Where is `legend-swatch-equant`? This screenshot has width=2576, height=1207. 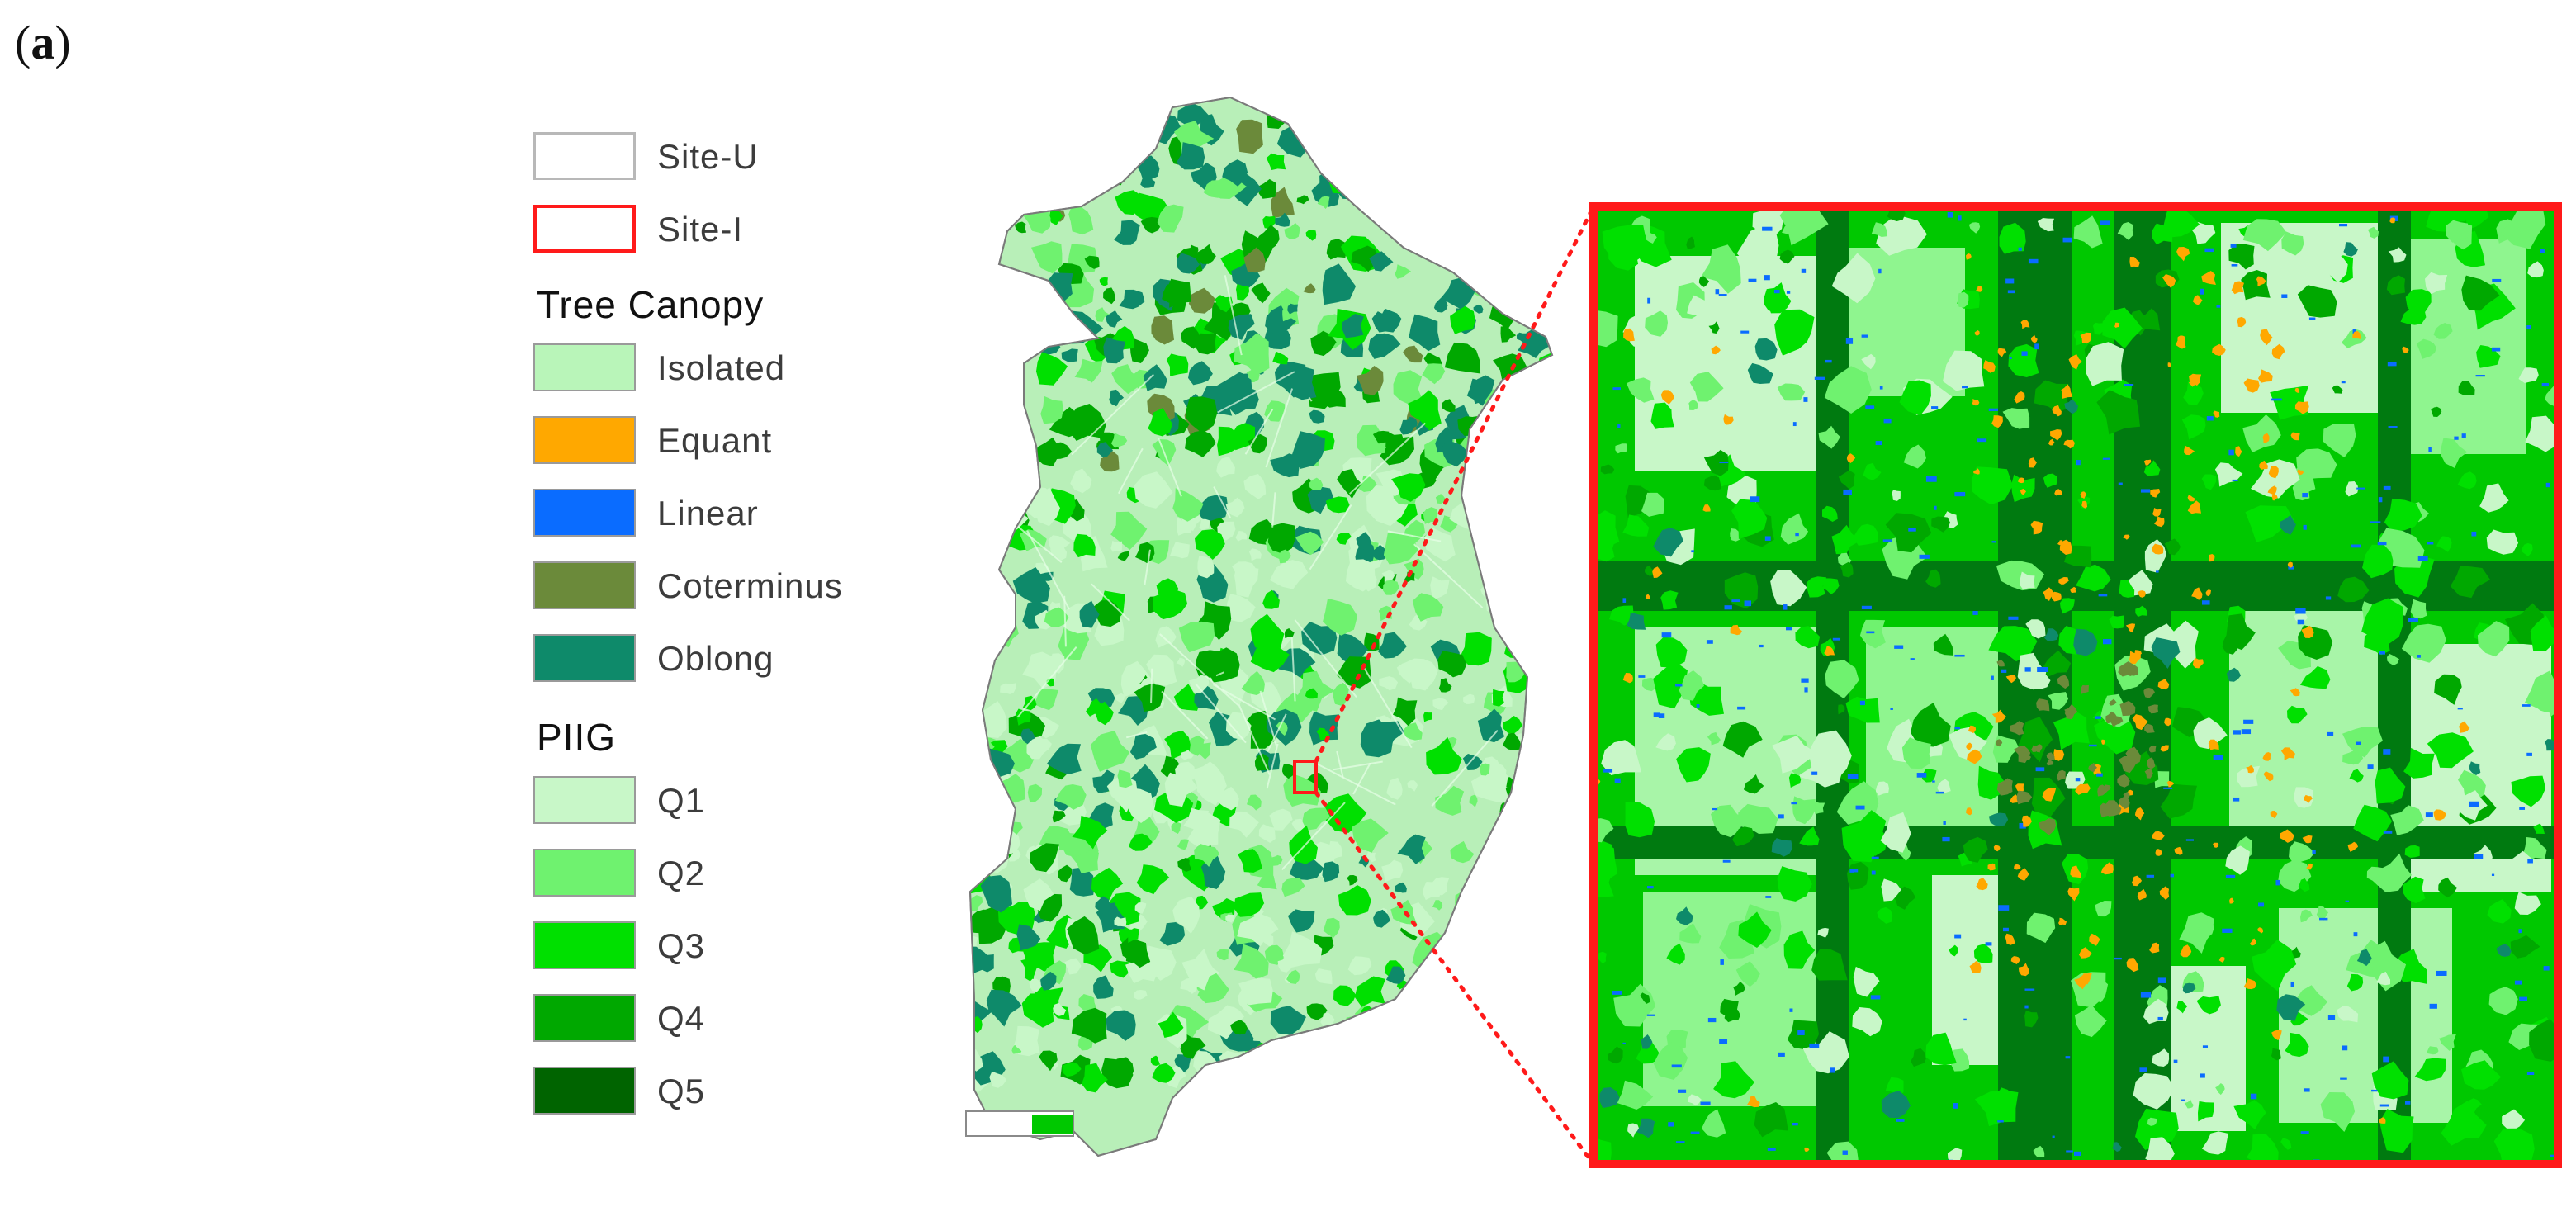
legend-swatch-equant is located at coordinates (584, 440).